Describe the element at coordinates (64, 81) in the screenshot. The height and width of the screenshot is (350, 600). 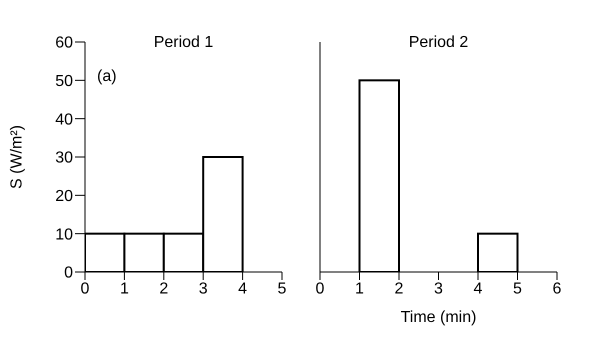
I see `y-tick-label: 50` at that location.